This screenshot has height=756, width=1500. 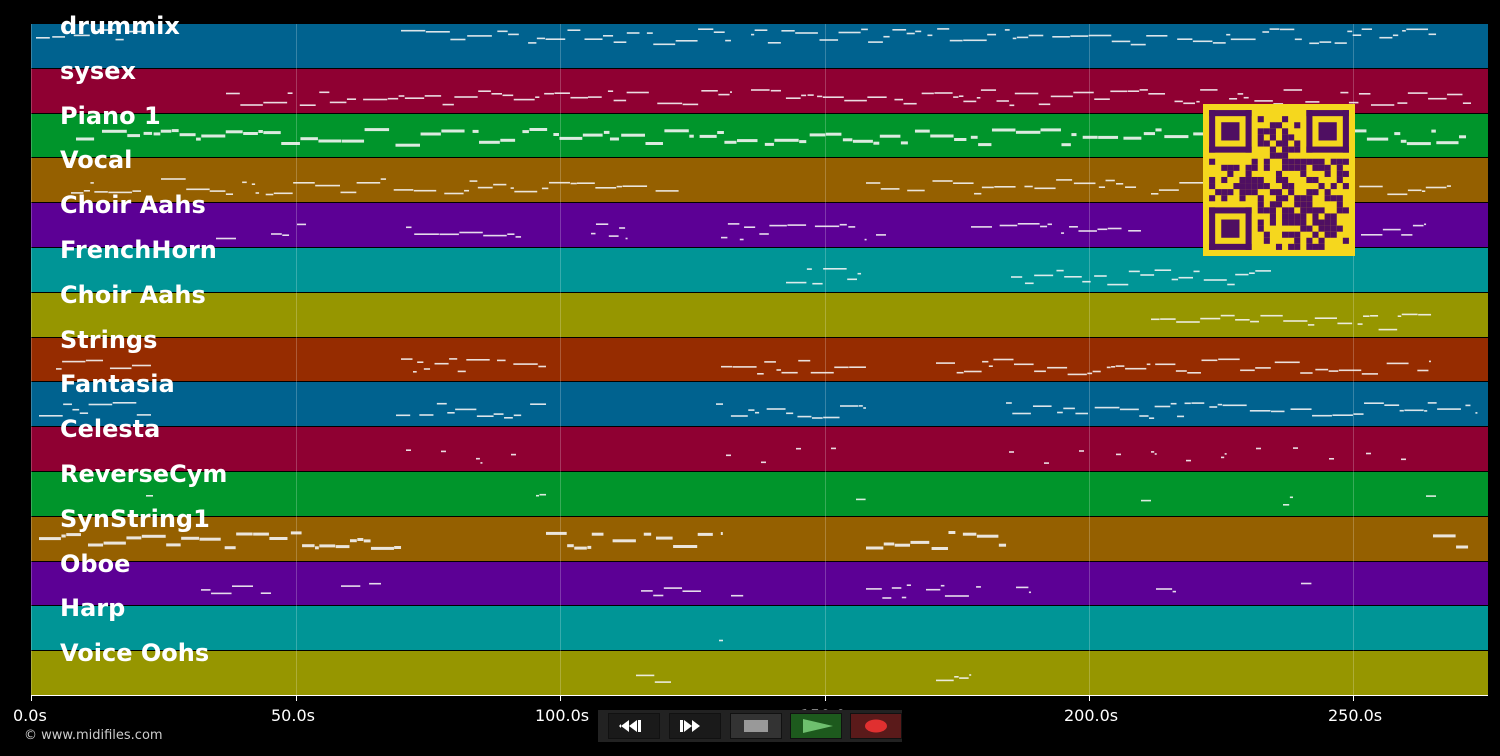 I want to click on qr-code-icon, so click(x=1279, y=180).